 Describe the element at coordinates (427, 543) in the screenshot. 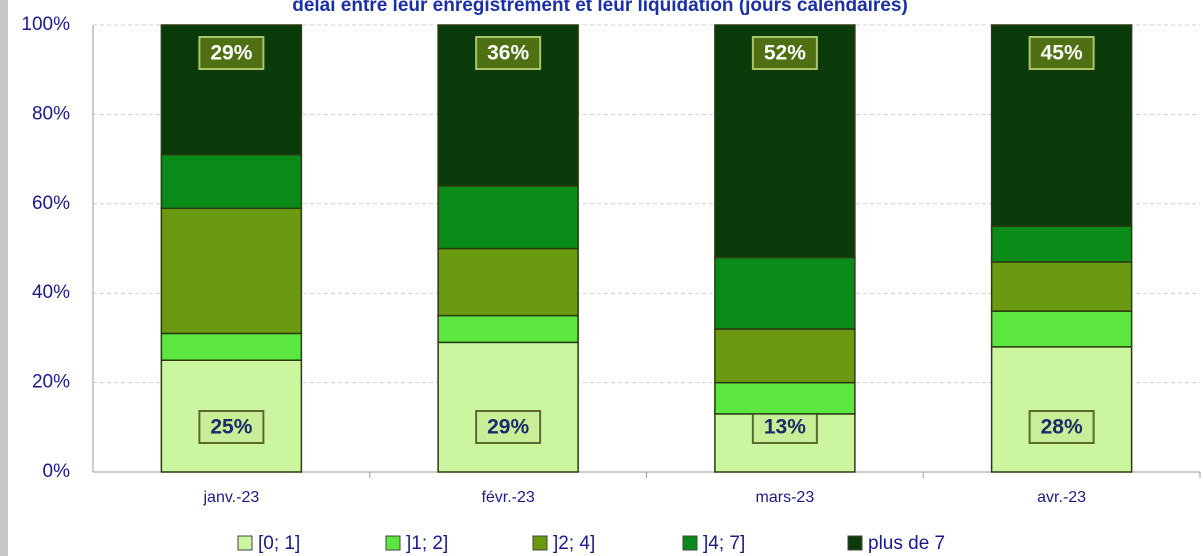

I see `legend-label: ]1; 2]` at that location.